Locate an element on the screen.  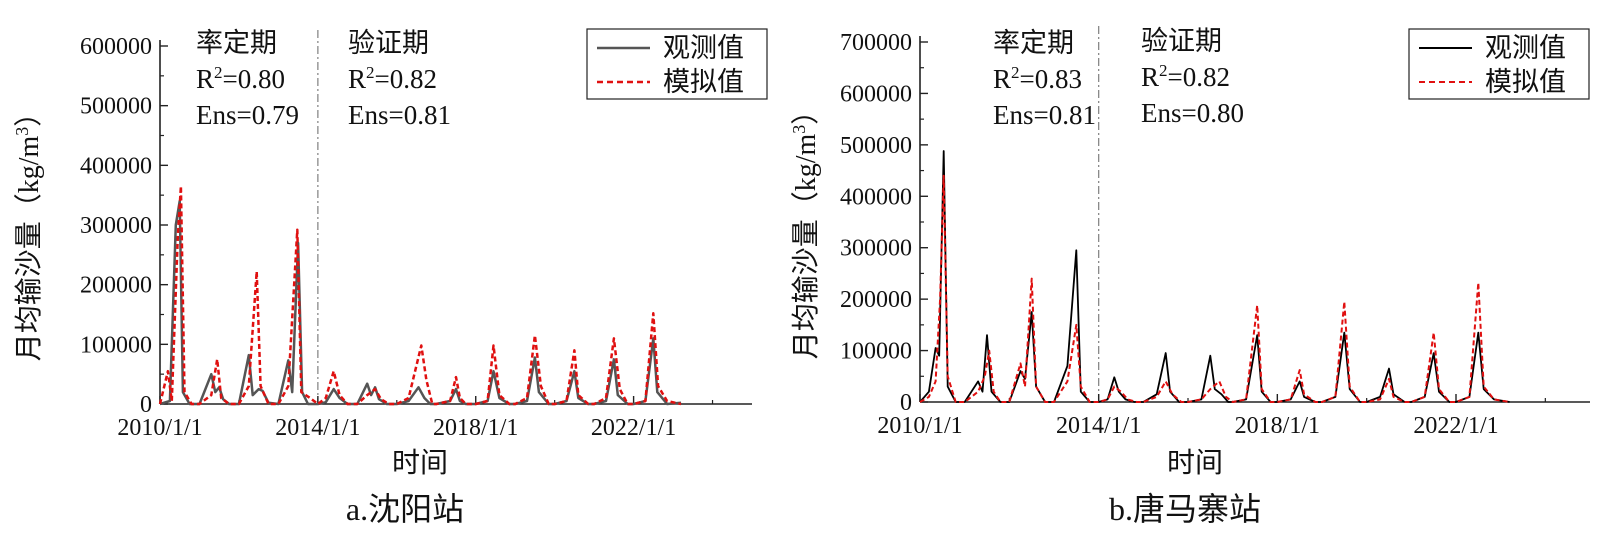
series-line-observed is located at coordinates (420, 302).